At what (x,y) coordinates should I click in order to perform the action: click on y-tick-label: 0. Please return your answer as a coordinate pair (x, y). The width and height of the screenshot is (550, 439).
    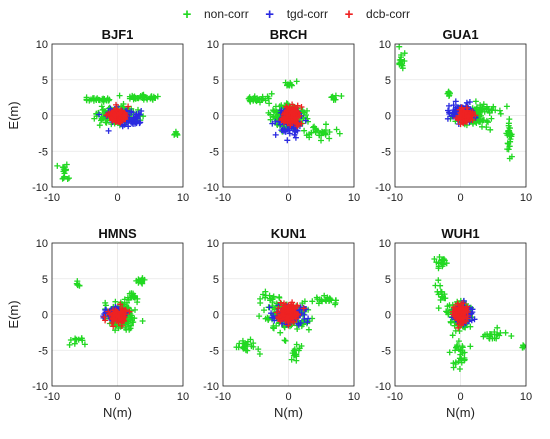
    Looking at the image, I should click on (216, 316).